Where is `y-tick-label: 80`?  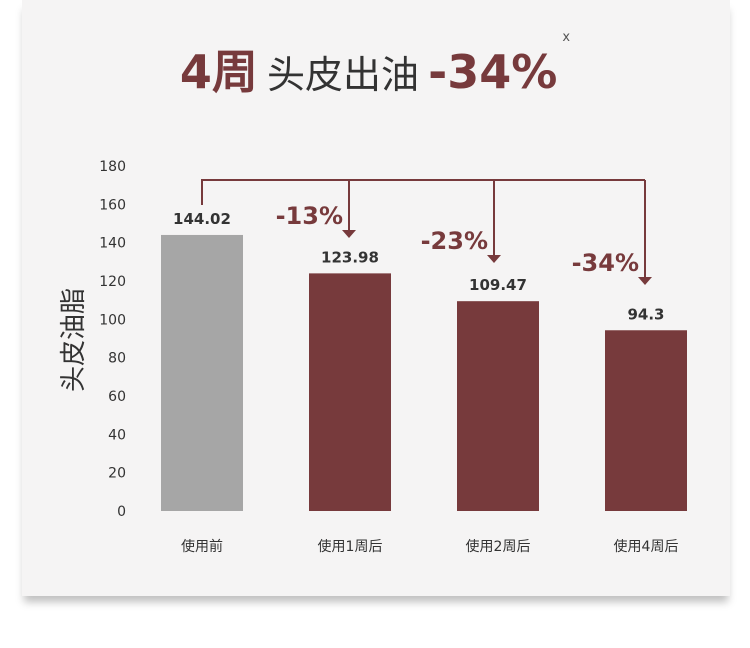 y-tick-label: 80 is located at coordinates (117, 359).